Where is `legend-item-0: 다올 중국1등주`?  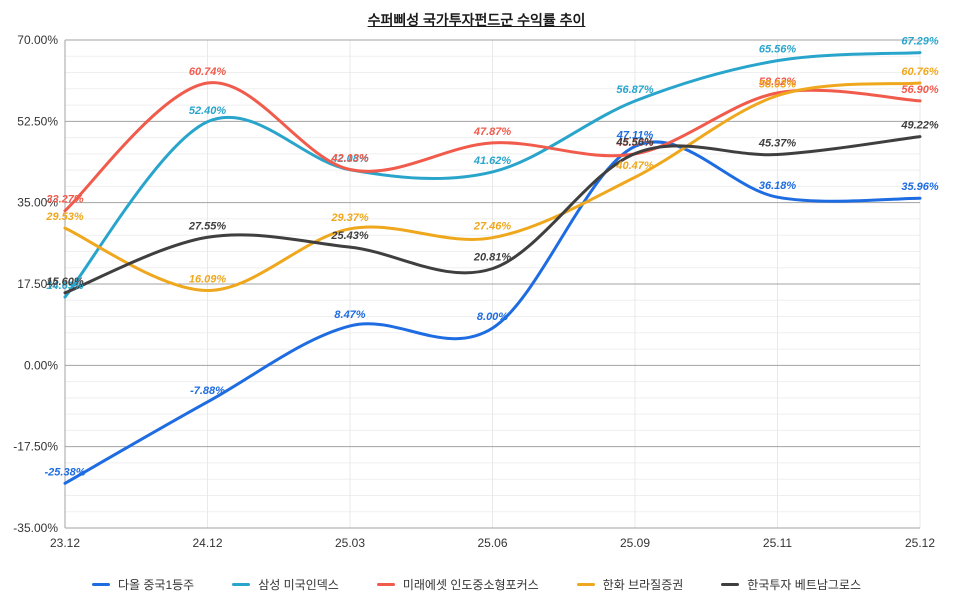 legend-item-0: 다올 중국1등주 is located at coordinates (143, 584).